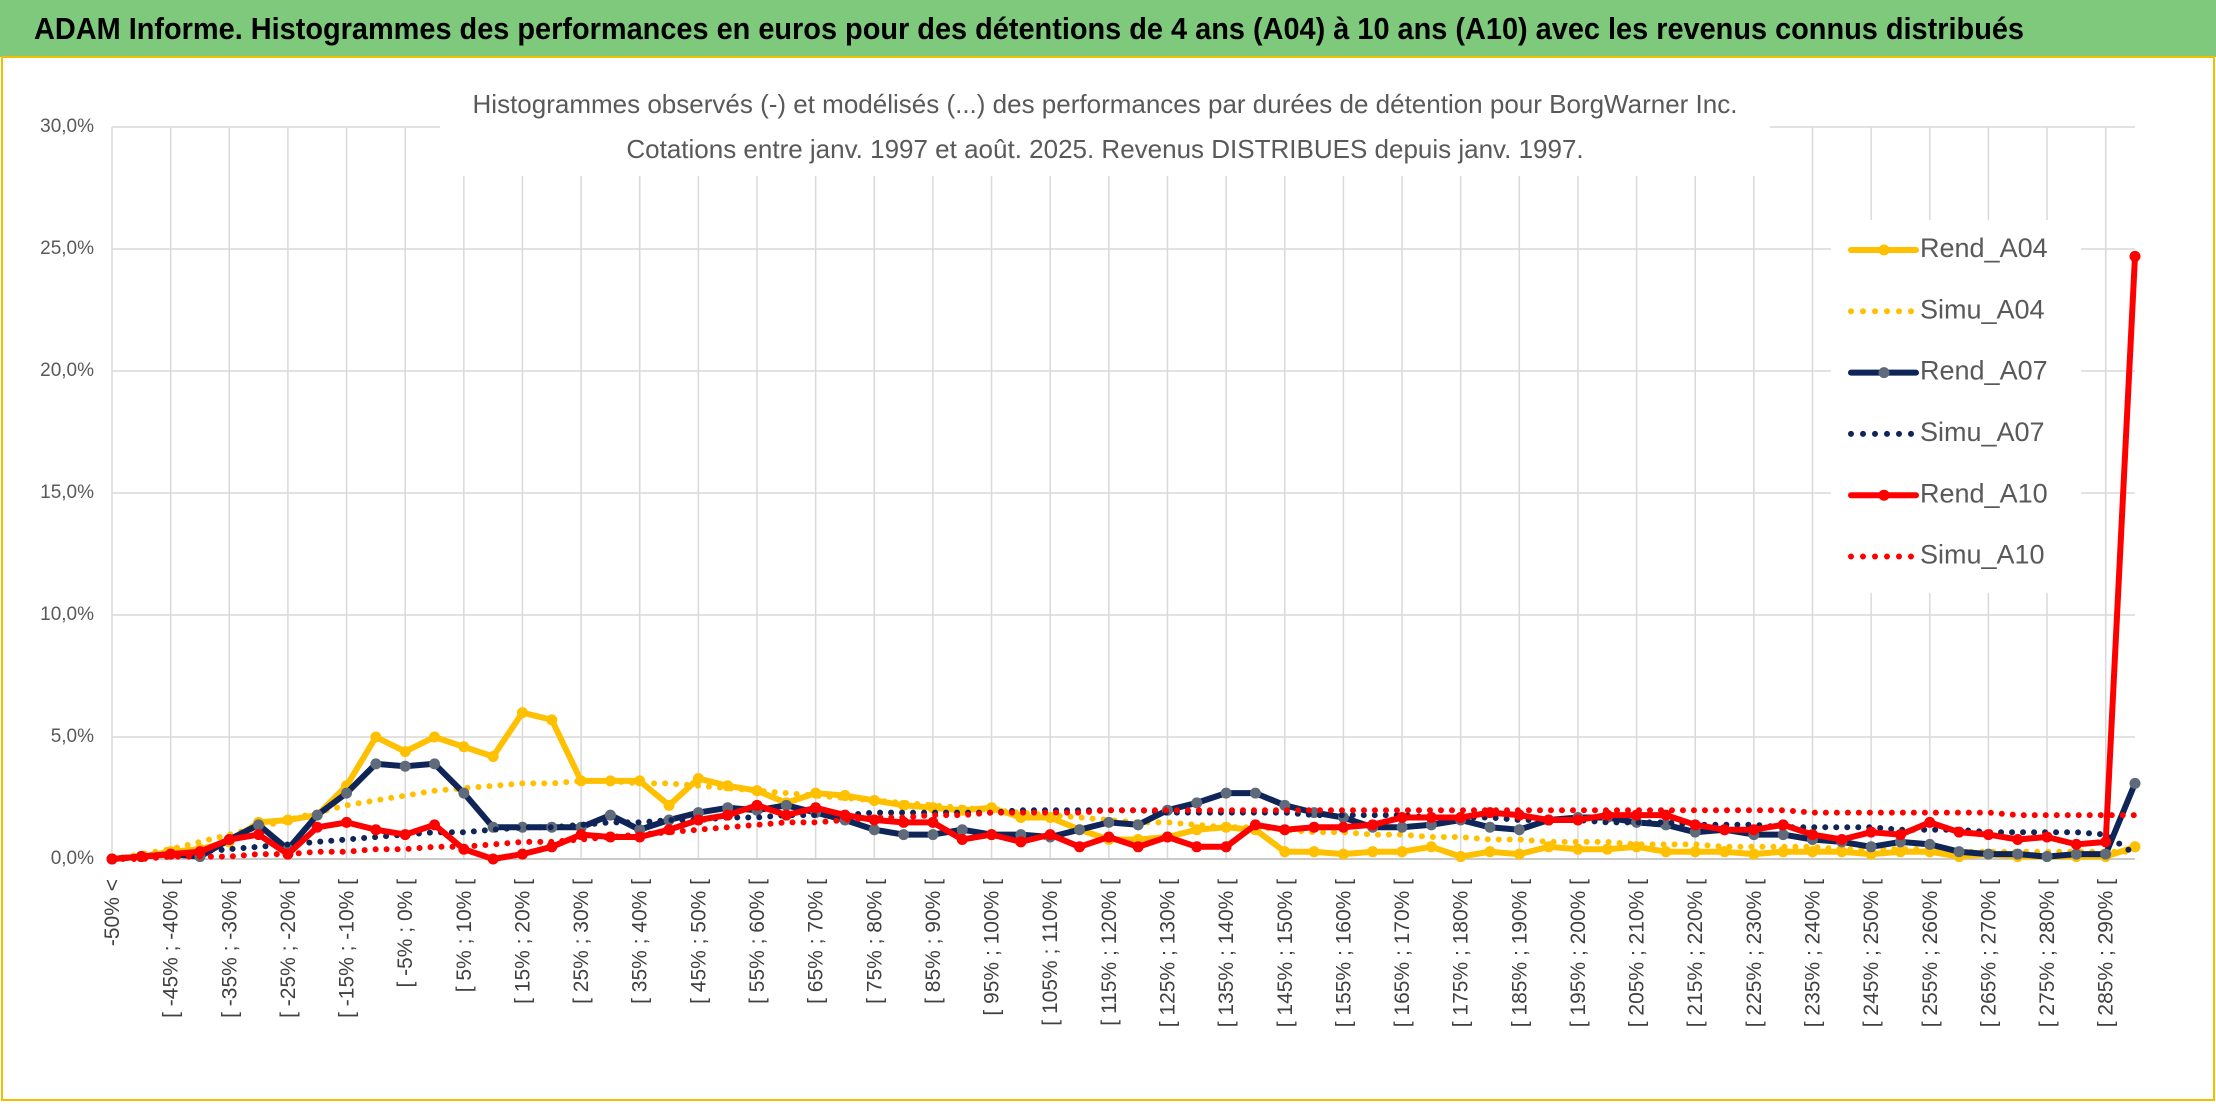 Image resolution: width=2216 pixels, height=1107 pixels. Describe the element at coordinates (1226, 953) in the screenshot. I see `x-tick-label: [ 135% ; 140% [` at that location.